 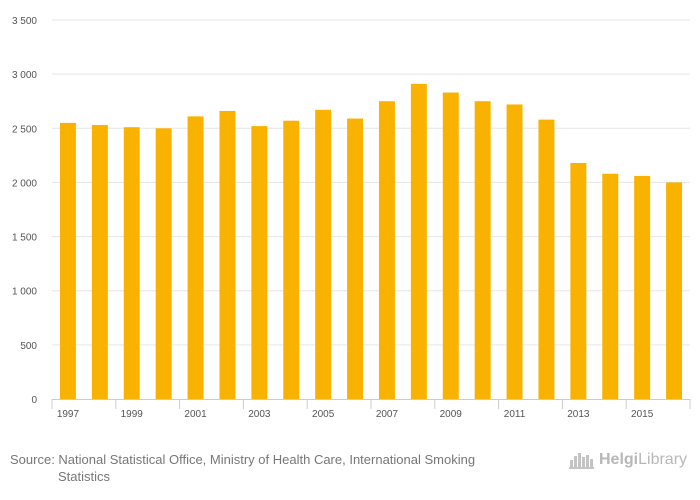 What do you see at coordinates (259, 414) in the screenshot?
I see `x-tick-label: 2003` at bounding box center [259, 414].